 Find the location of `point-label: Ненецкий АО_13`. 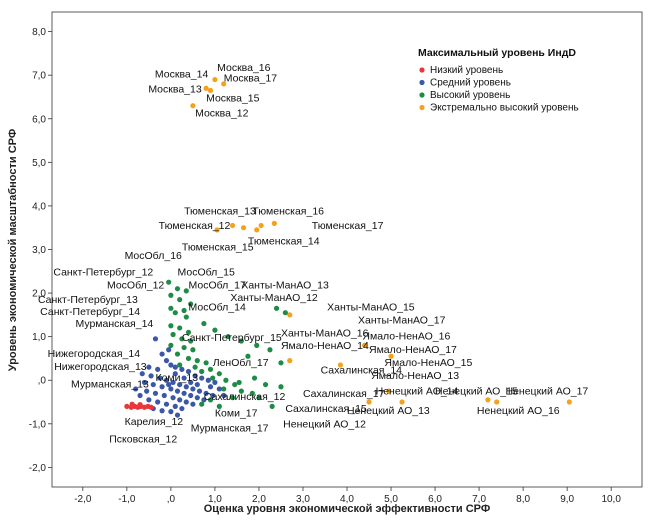

point-label: Ненецкий АО_13 is located at coordinates (388, 411).